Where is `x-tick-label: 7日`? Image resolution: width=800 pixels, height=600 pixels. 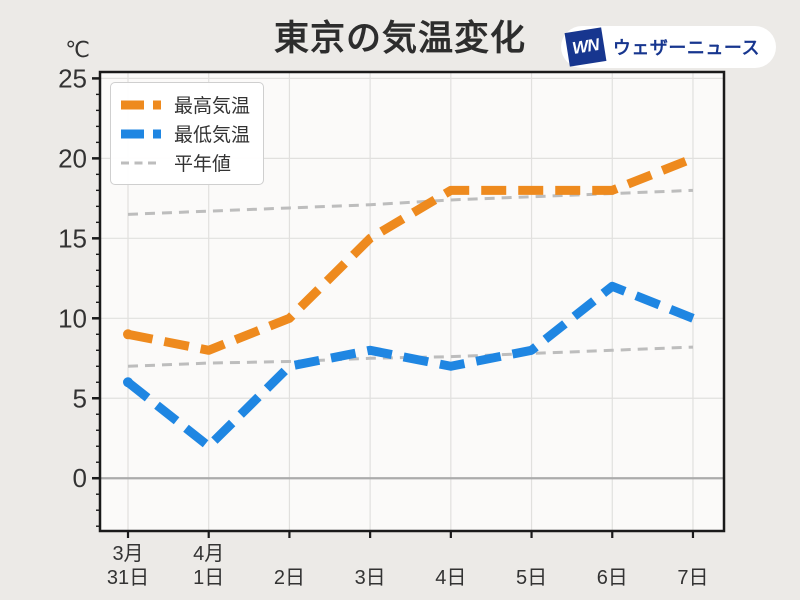 x-tick-label: 7日 is located at coordinates (692, 578).